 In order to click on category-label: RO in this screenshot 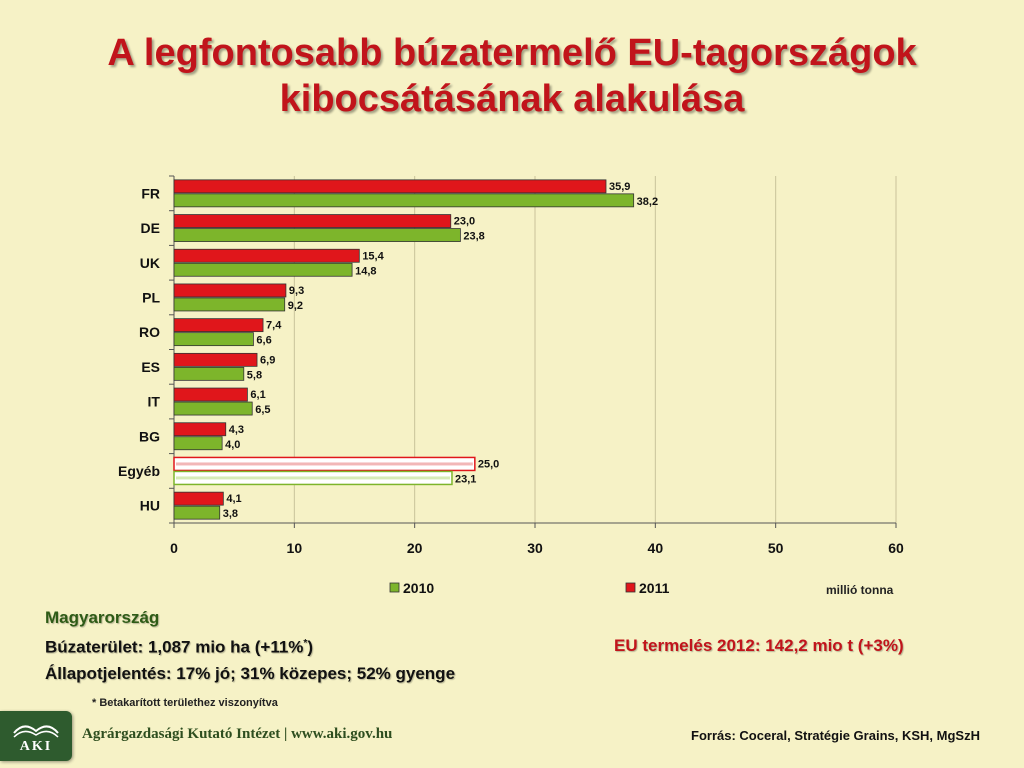, I will do `click(149, 332)`.